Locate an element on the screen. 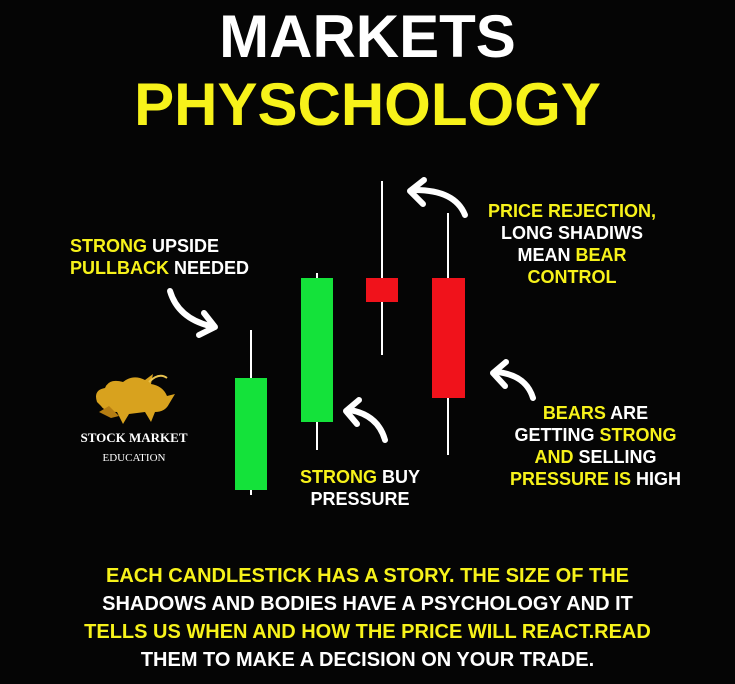 This screenshot has height=684, width=735. logo: STOCK MARKET EDUCATION is located at coordinates (134, 423).